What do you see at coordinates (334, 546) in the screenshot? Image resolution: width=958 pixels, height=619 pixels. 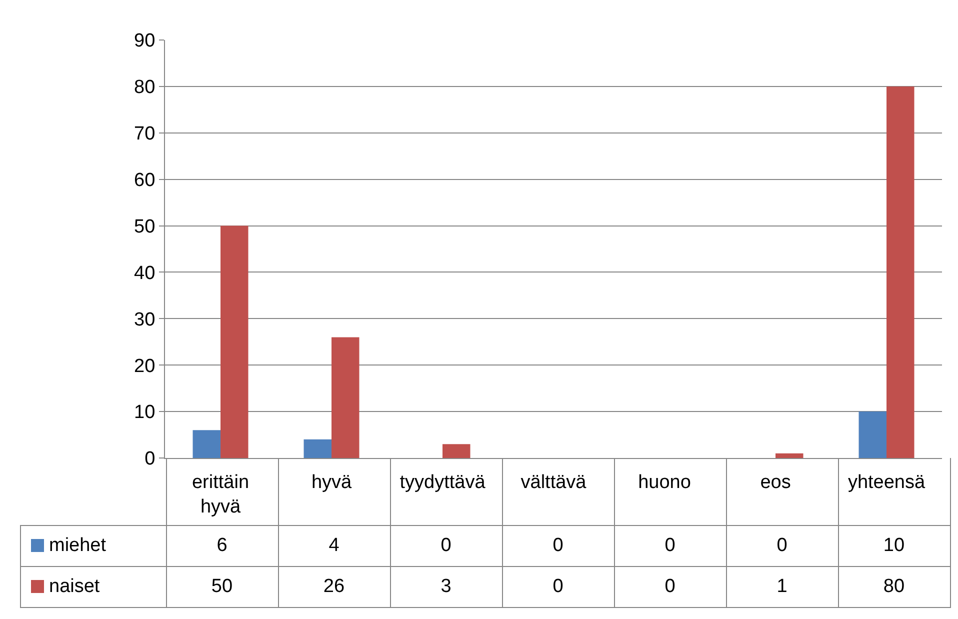 I see `data-label: 4` at bounding box center [334, 546].